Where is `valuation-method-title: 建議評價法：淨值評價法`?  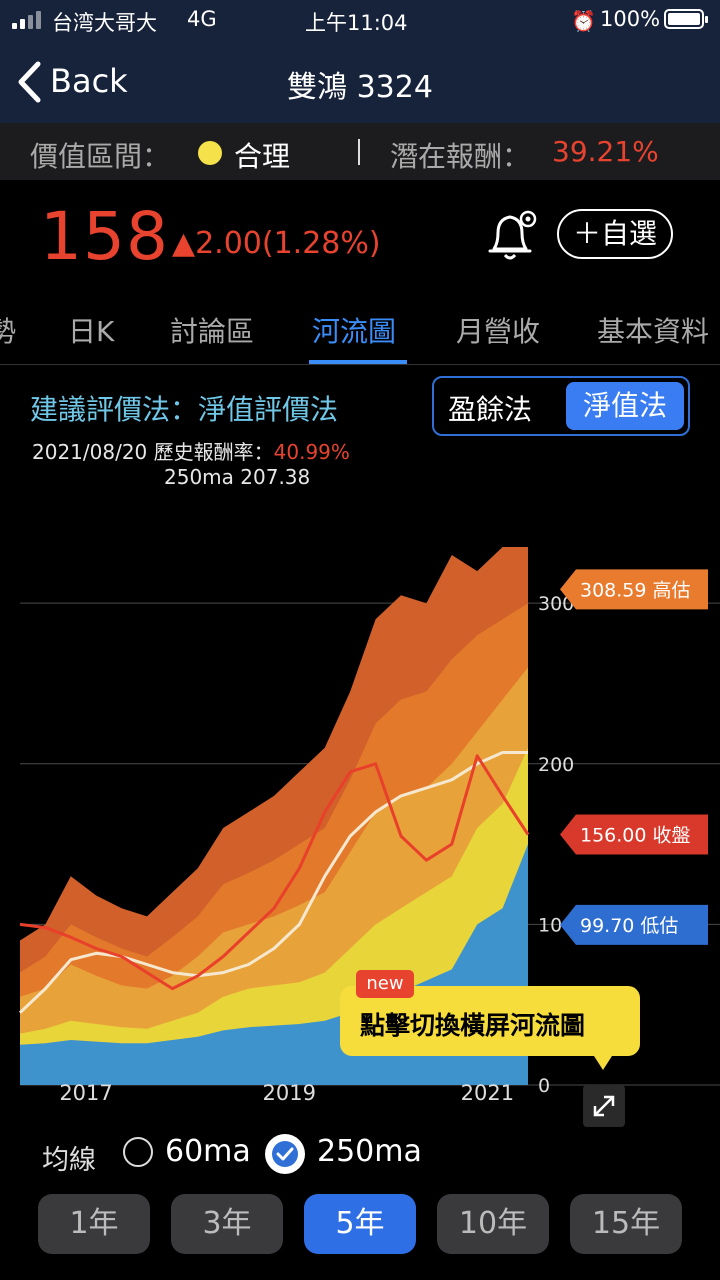
valuation-method-title: 建議評價法：淨值評價法 is located at coordinates (184, 409).